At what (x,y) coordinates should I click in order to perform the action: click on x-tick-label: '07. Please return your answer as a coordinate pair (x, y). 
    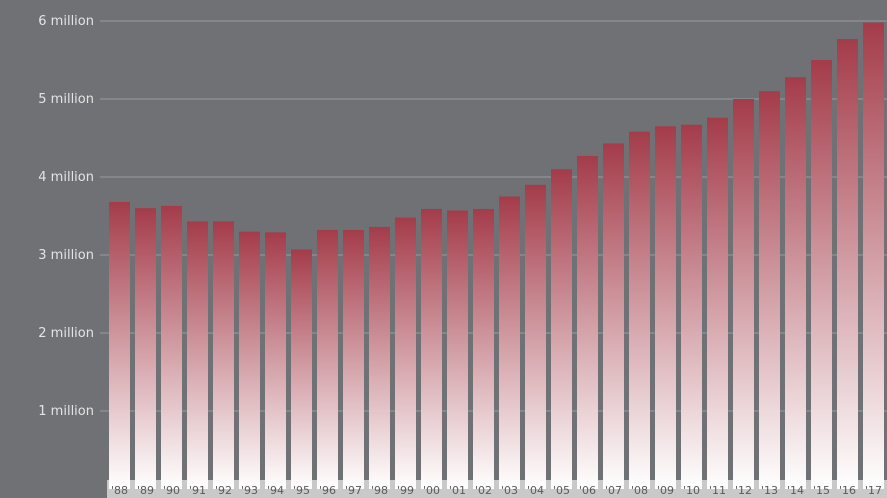
    Looking at the image, I should click on (613, 490).